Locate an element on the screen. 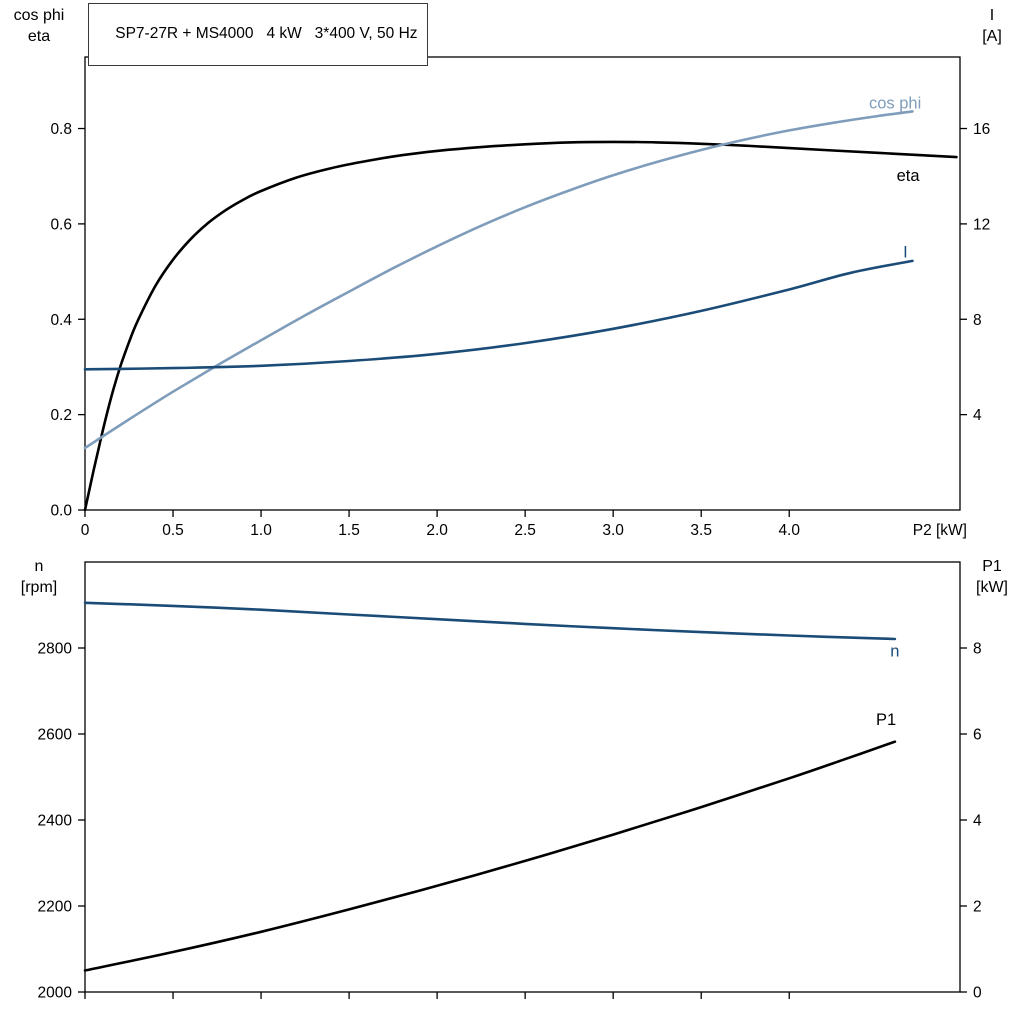  x-tick-label: 3.5 is located at coordinates (701, 530).